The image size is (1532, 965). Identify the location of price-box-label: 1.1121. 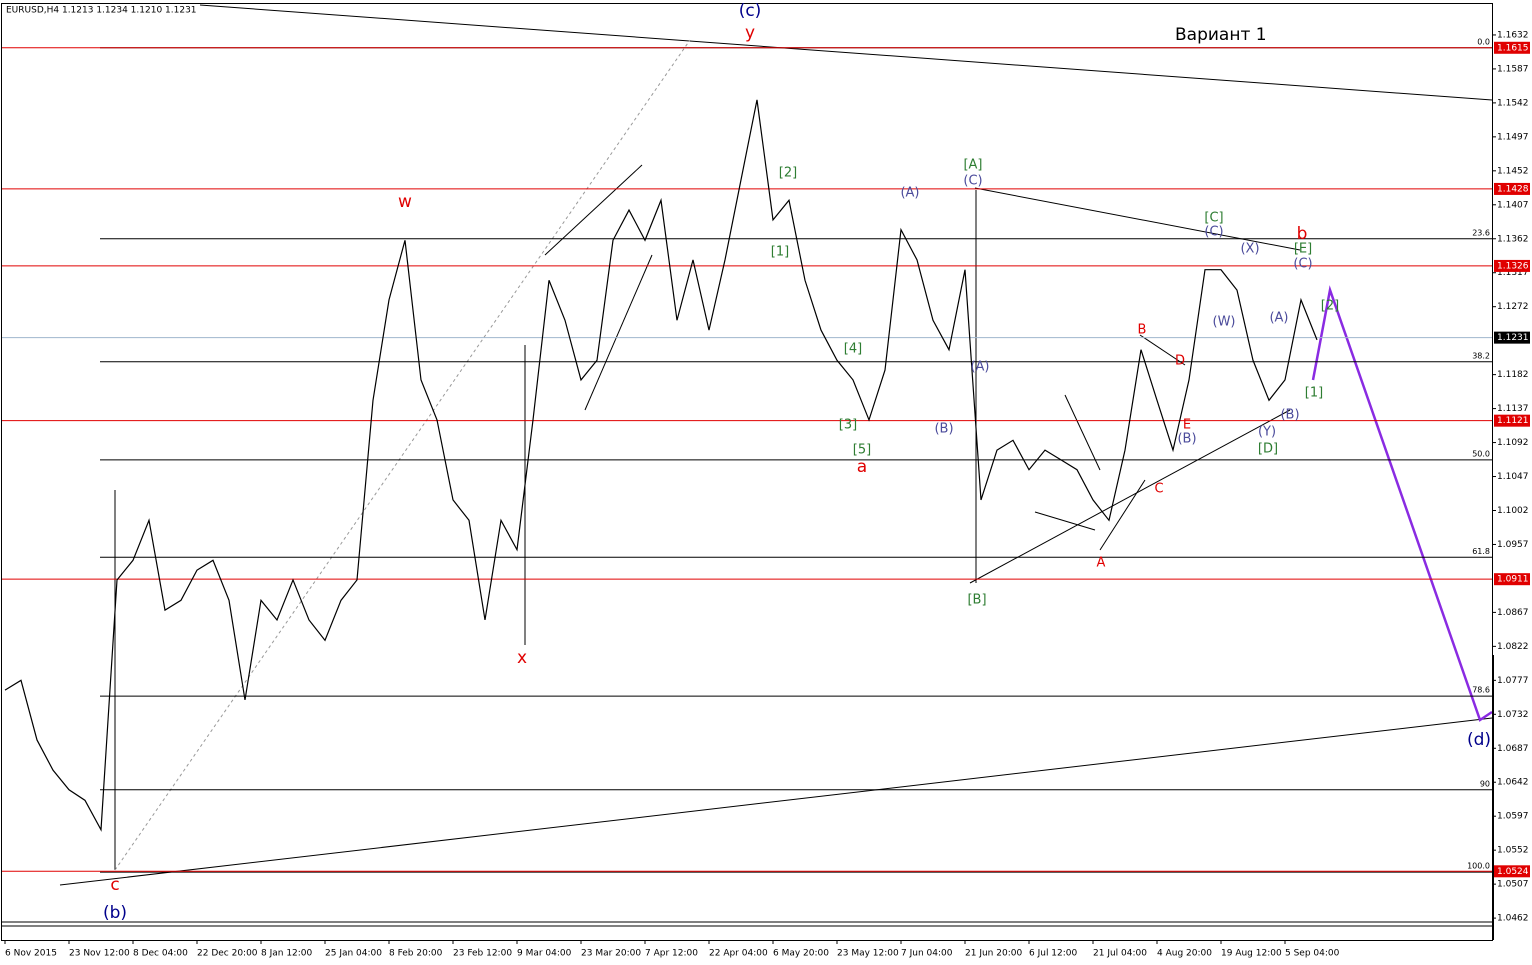
(1513, 421).